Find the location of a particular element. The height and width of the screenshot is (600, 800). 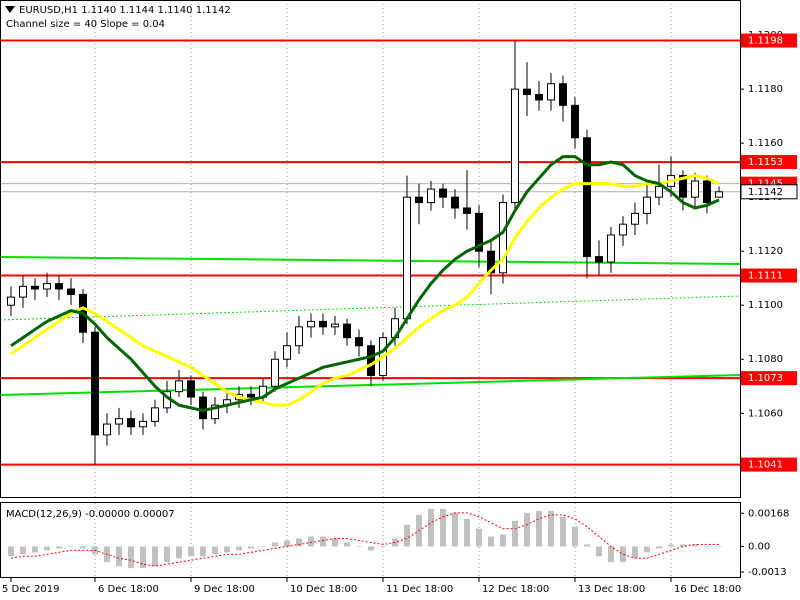

x-tick-label: 12 Dec 18:00 is located at coordinates (515, 589).